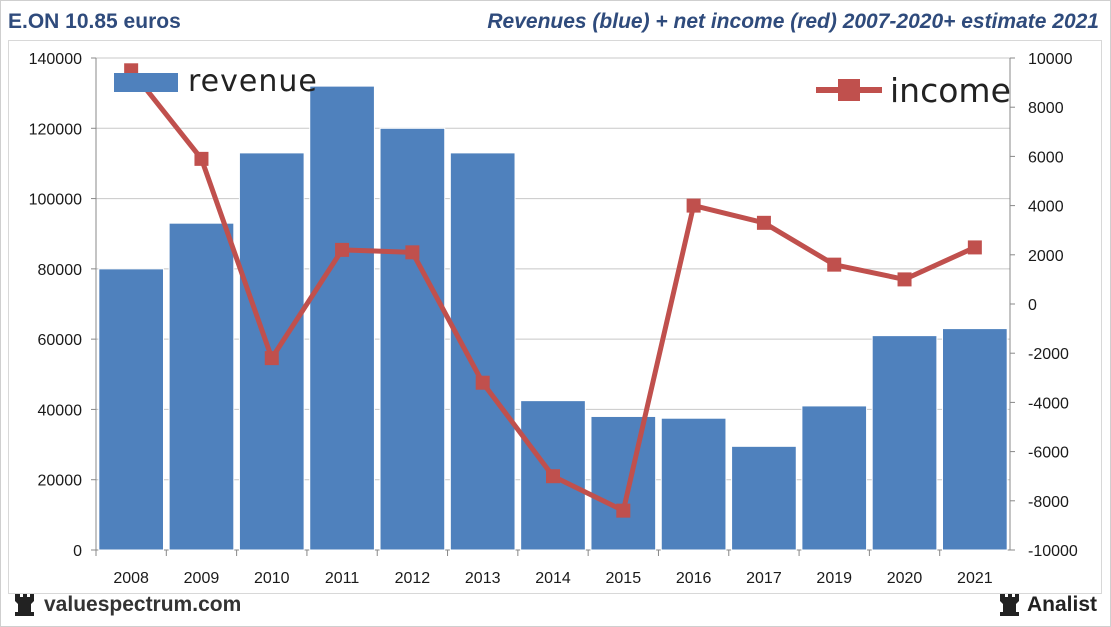  What do you see at coordinates (60, 340) in the screenshot?
I see `y-left-tick-label: 60000` at bounding box center [60, 340].